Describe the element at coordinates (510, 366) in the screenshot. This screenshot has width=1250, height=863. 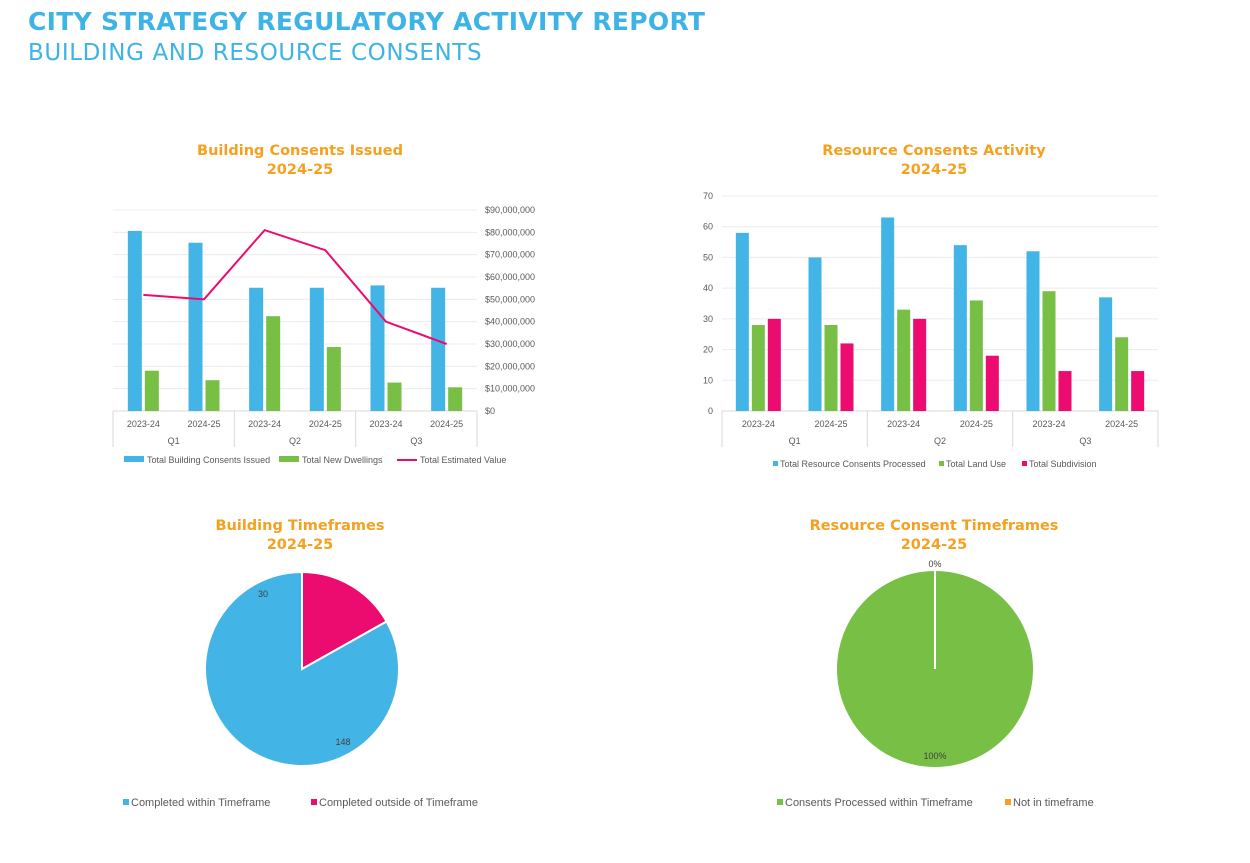
I see `y-right-tick-label: $20,000,000` at that location.